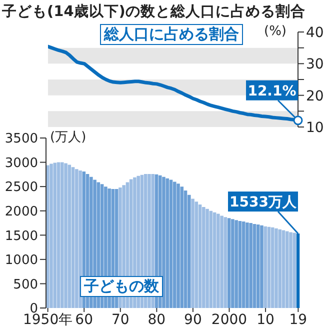 Image resolution: width=331 pixels, height=334 pixels. I want to click on y-tick-label: 1000, so click(21, 260).